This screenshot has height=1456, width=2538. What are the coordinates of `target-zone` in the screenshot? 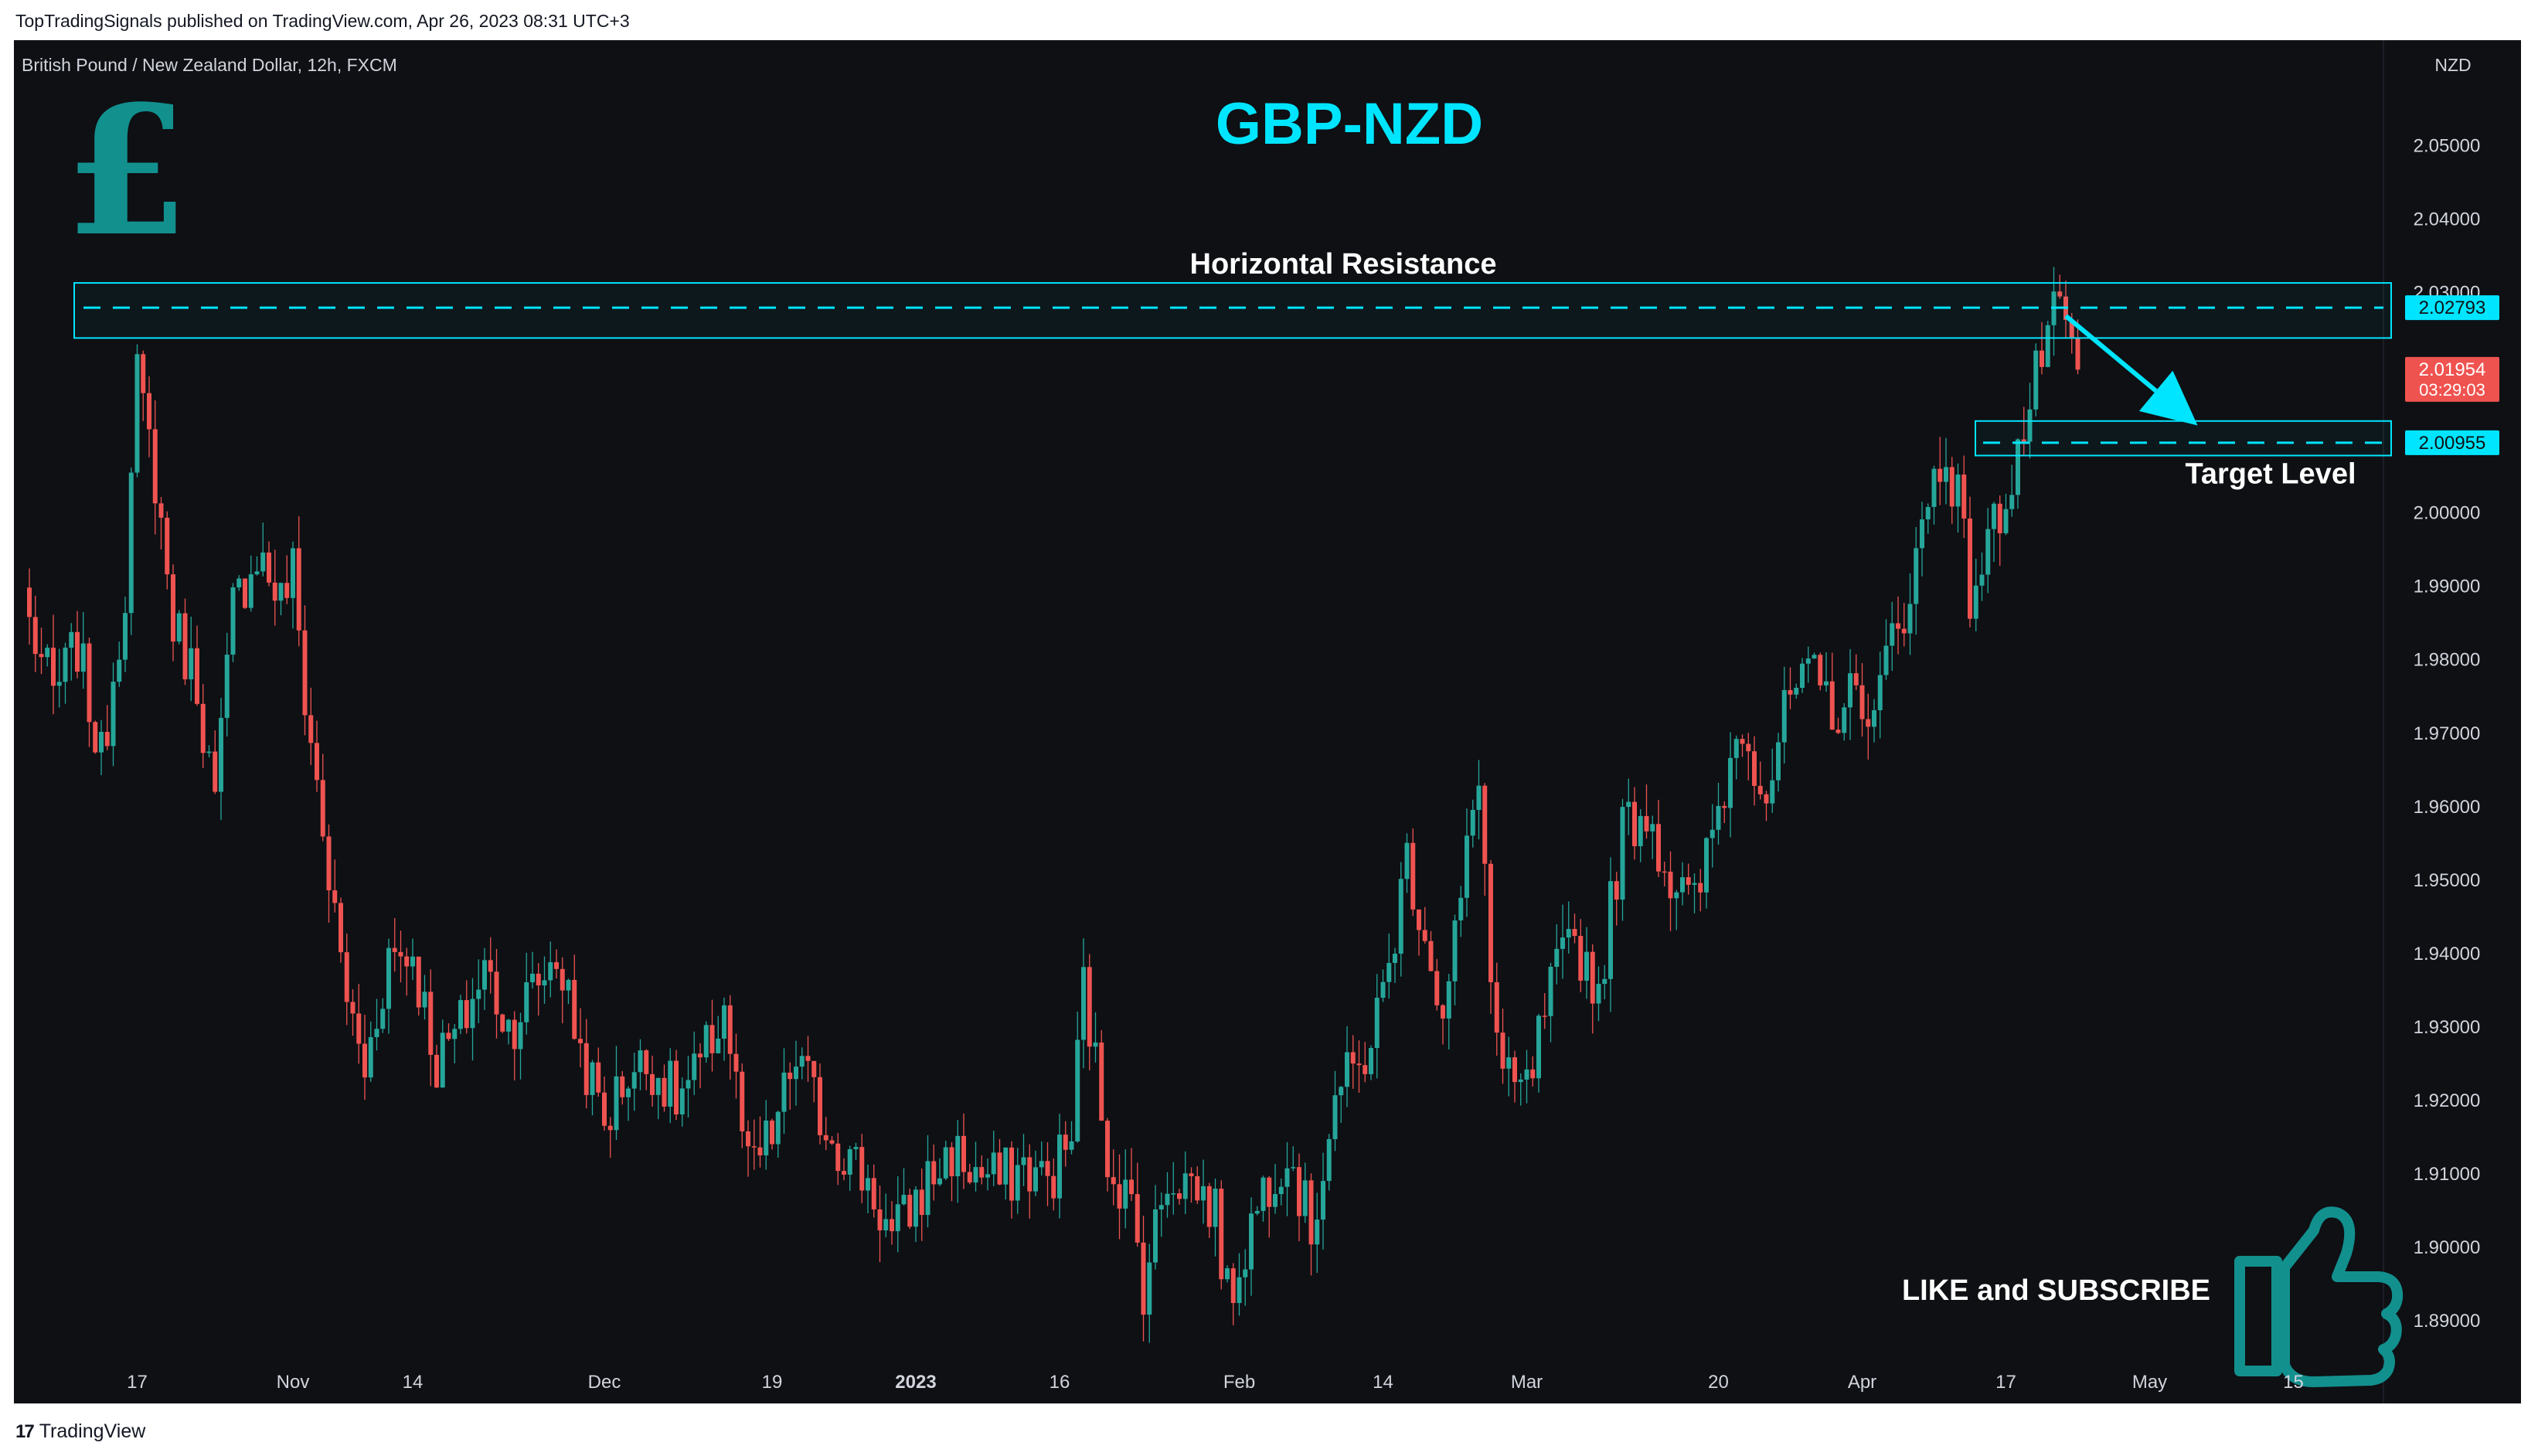 It's located at (2184, 438).